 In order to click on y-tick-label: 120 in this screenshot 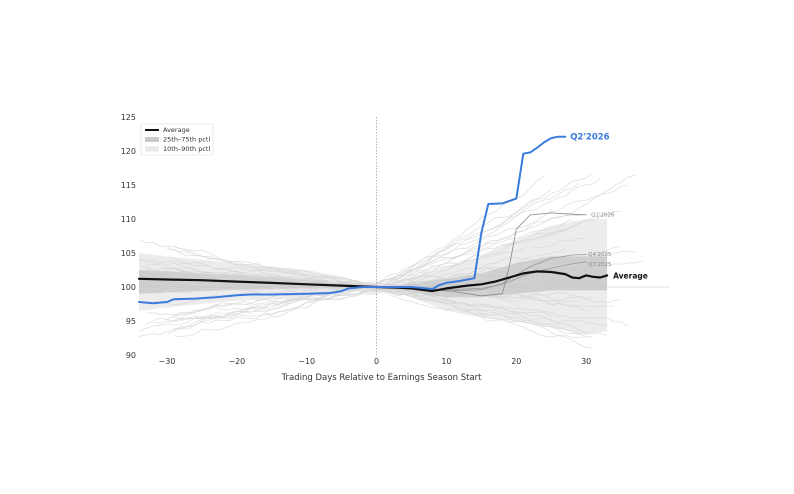, I will do `click(128, 151)`.